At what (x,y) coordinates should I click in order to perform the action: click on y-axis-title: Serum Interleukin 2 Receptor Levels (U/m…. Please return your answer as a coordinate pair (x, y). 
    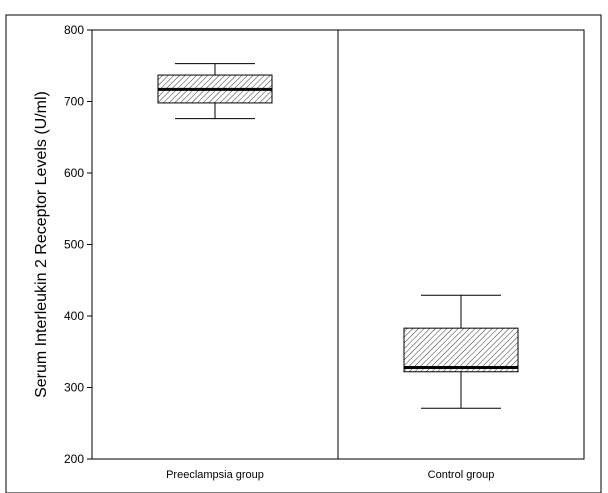
    Looking at the image, I should click on (41, 244).